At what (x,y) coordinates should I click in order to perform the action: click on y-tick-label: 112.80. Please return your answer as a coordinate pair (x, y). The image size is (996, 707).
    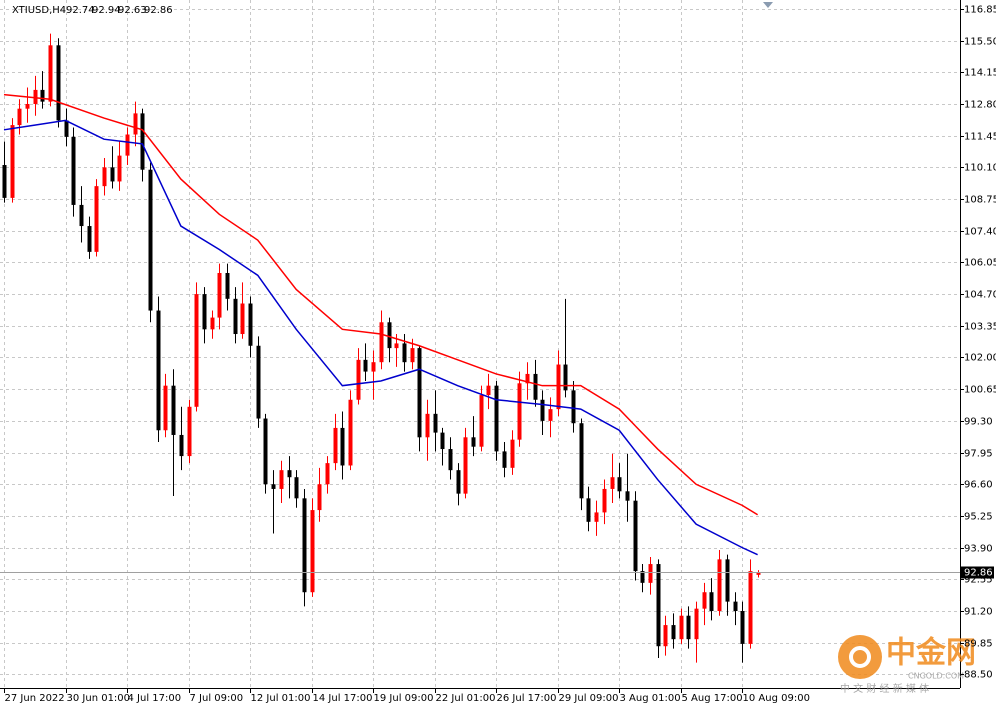
    Looking at the image, I should click on (980, 105).